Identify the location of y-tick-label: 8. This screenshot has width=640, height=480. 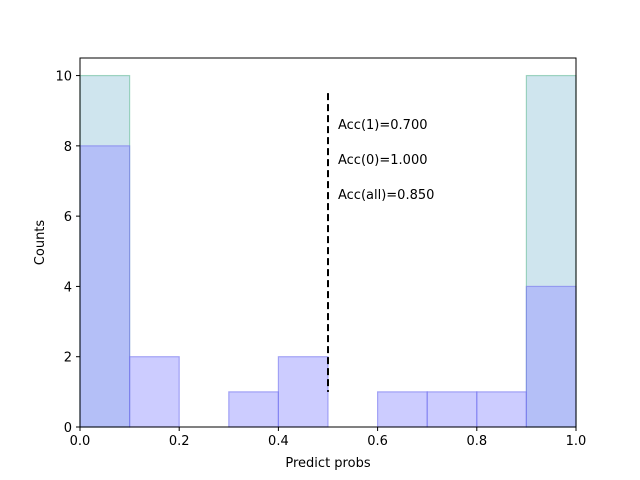
(68, 147).